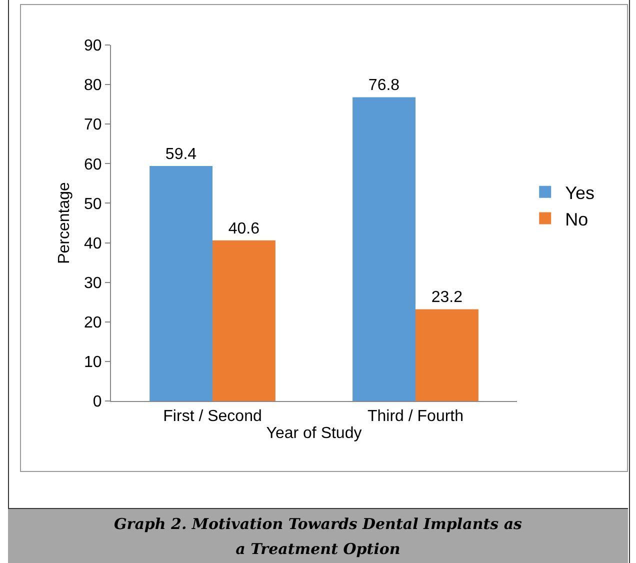 The width and height of the screenshot is (636, 563). What do you see at coordinates (314, 433) in the screenshot?
I see `x-axis-title: Year of Study` at bounding box center [314, 433].